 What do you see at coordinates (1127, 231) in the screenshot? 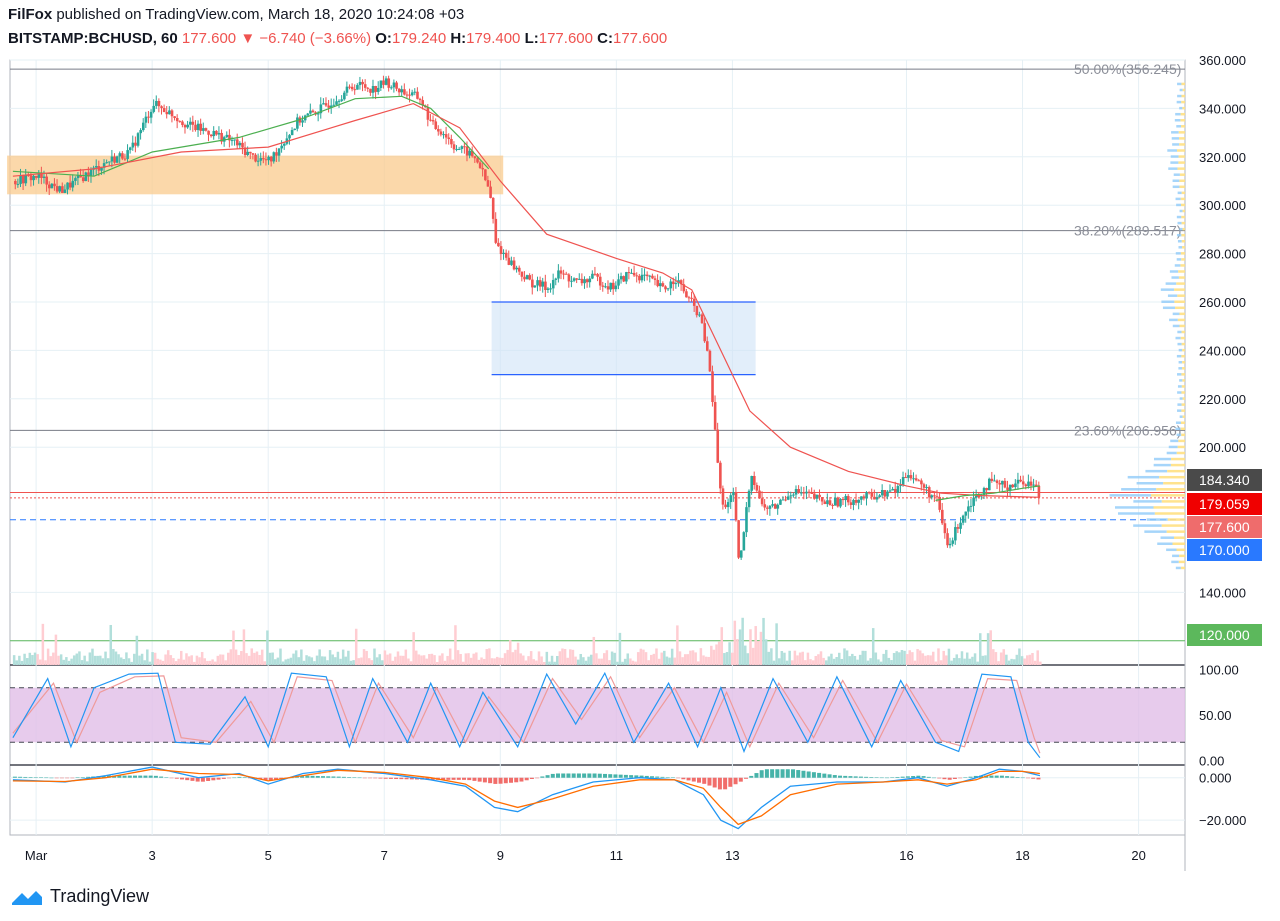
I see `fib-level-label: 38.20%(289.517)` at bounding box center [1127, 231].